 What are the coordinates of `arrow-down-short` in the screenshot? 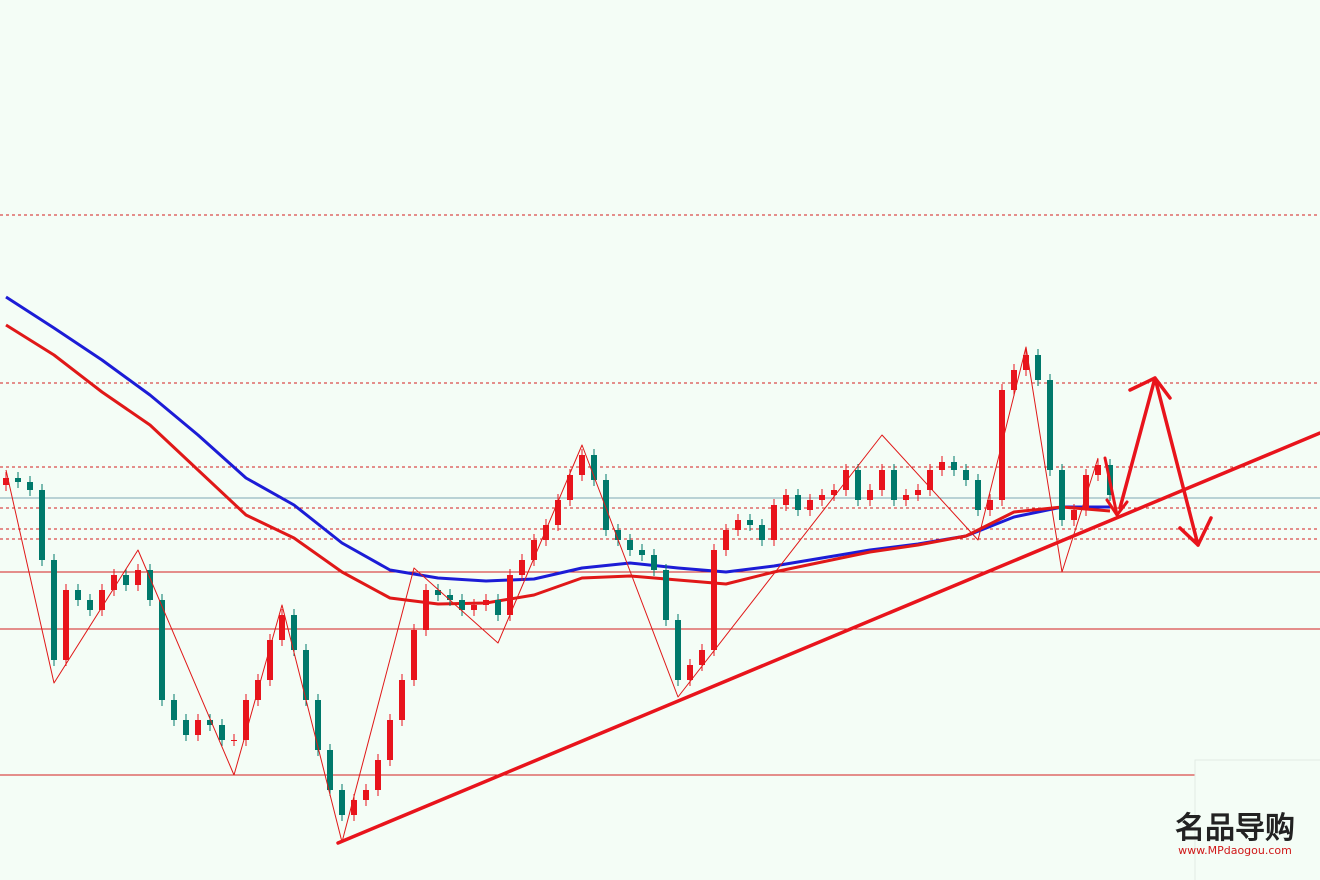 It's located at (1111, 486).